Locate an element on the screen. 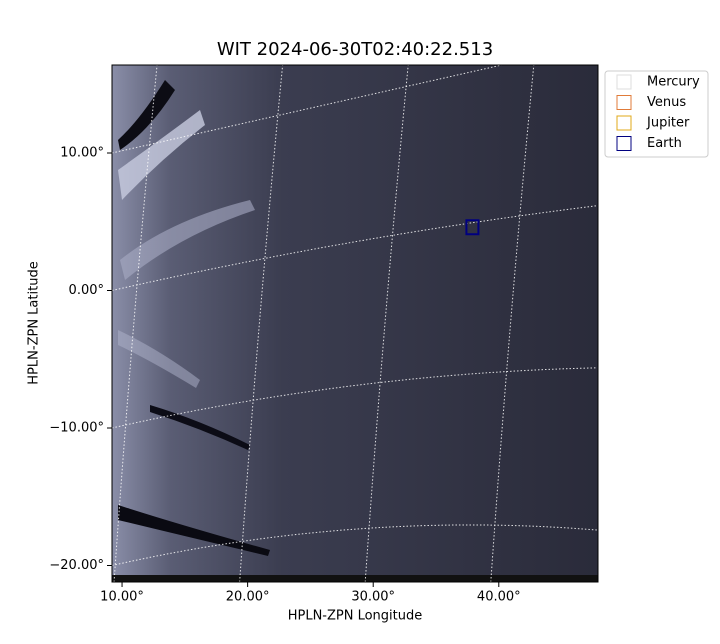  body-marker is located at coordinates (472, 227).